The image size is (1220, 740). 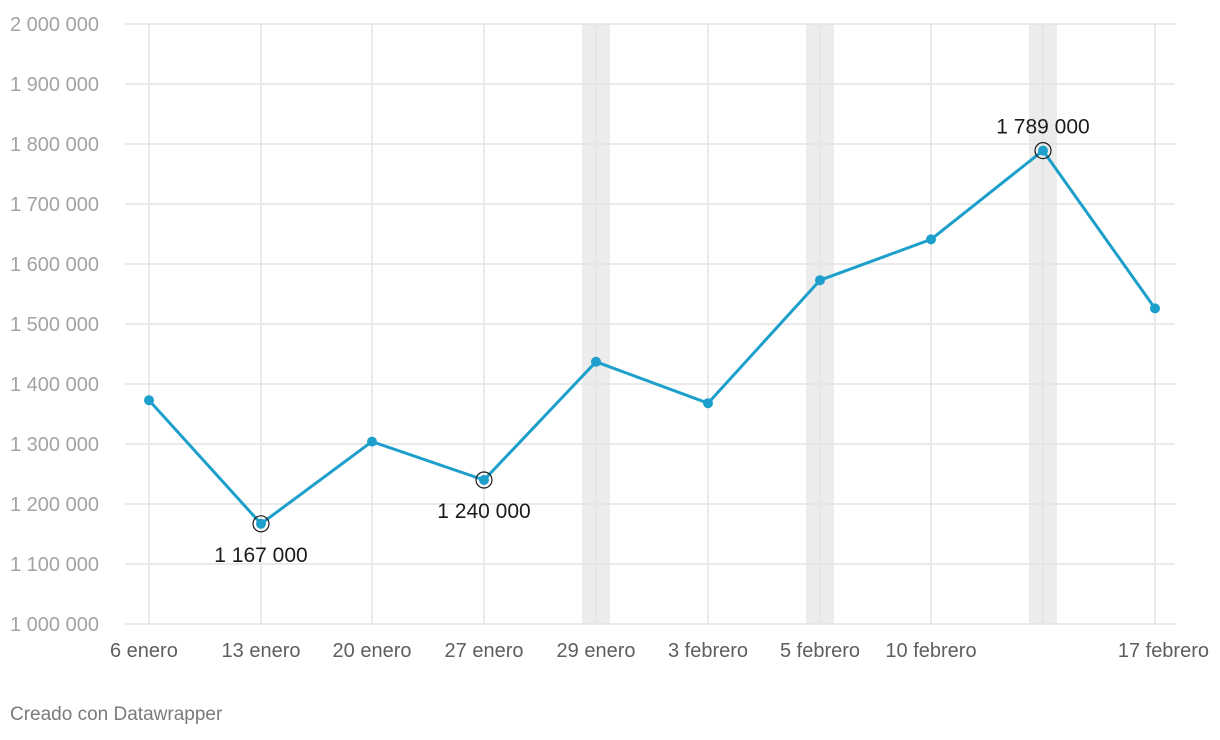 What do you see at coordinates (116, 714) in the screenshot?
I see `credit-text: Creado con Datawrapper` at bounding box center [116, 714].